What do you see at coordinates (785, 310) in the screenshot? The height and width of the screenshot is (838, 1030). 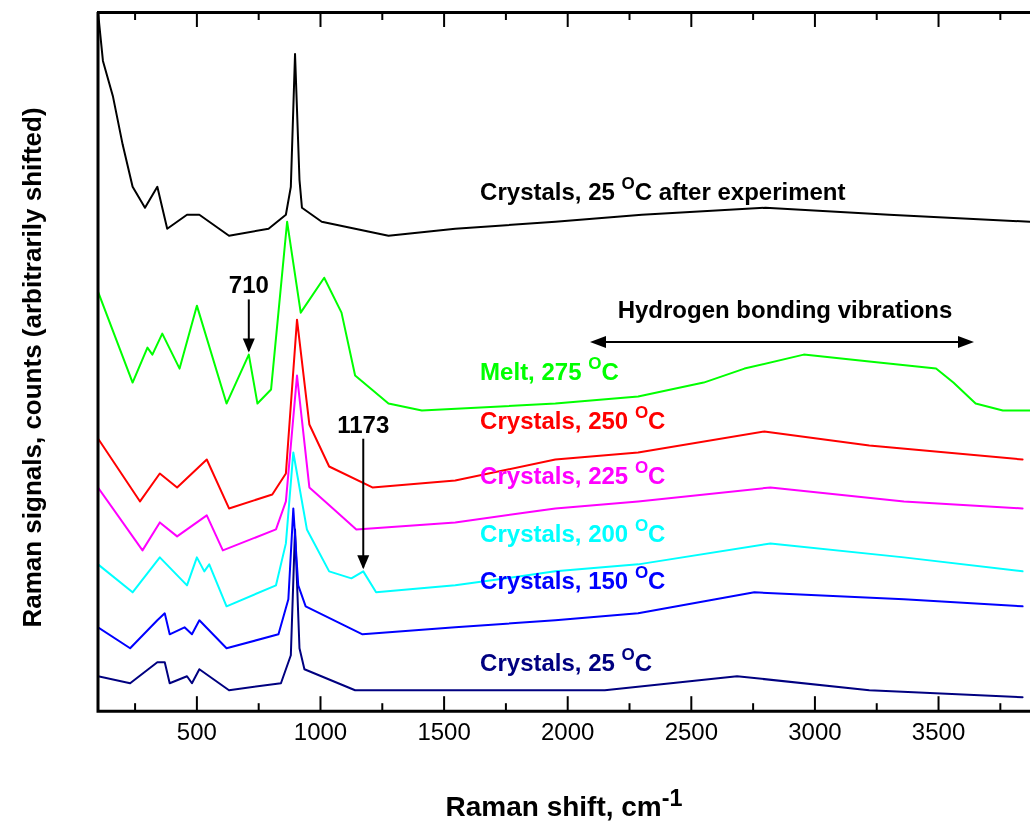 I see `annotation: Hydrogen bonding vibrations` at bounding box center [785, 310].